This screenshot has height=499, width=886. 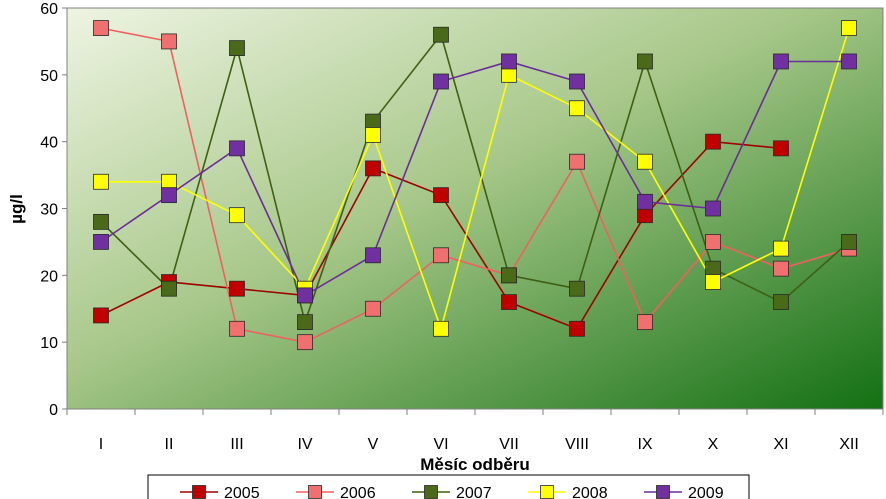 What do you see at coordinates (577, 444) in the screenshot?
I see `x-tick-label: VIII` at bounding box center [577, 444].